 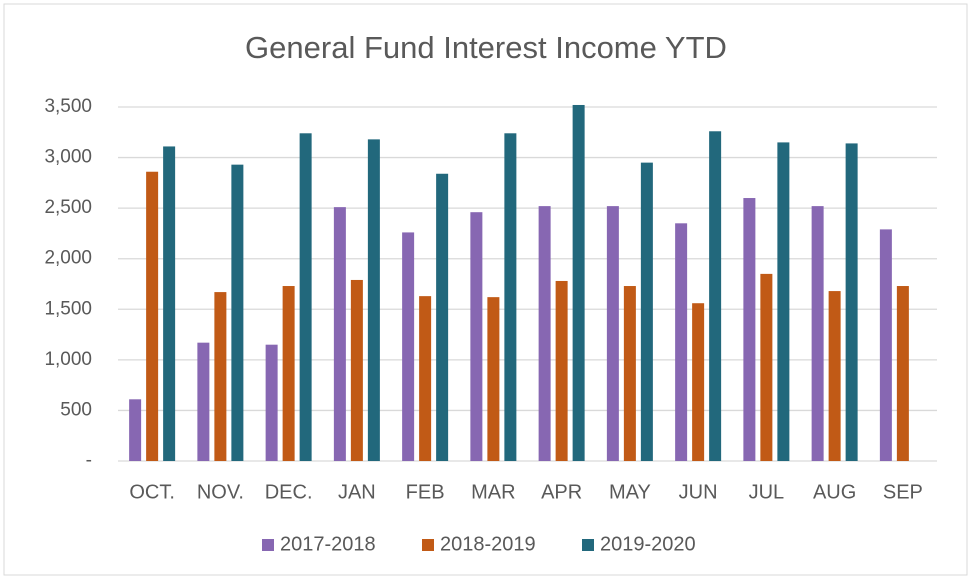 What do you see at coordinates (68, 359) in the screenshot?
I see `y-tick-label: 1,000` at bounding box center [68, 359].